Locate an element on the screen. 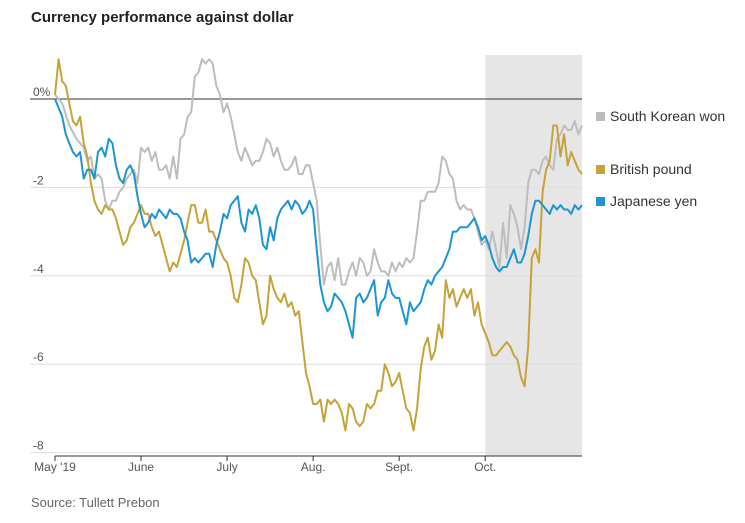 This screenshot has height=523, width=745. x-tick-label: July is located at coordinates (226, 467).